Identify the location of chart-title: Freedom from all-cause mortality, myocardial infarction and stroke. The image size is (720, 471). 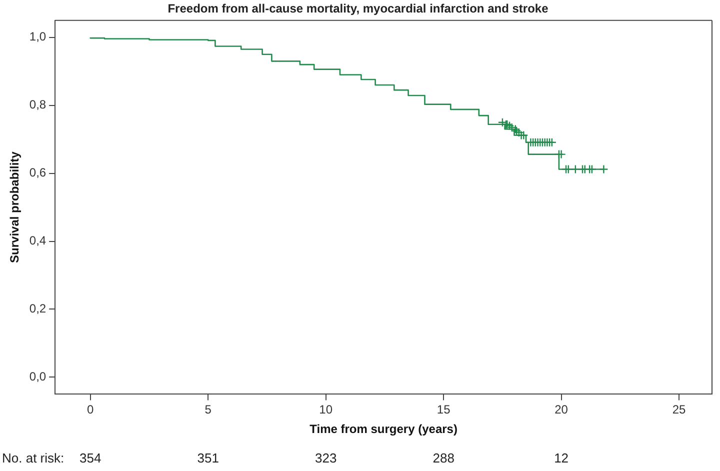
(358, 9).